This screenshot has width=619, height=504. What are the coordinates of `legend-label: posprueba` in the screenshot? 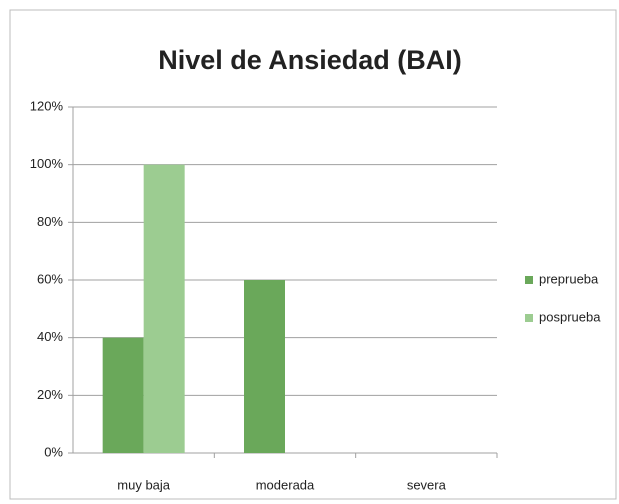 It's located at (570, 316).